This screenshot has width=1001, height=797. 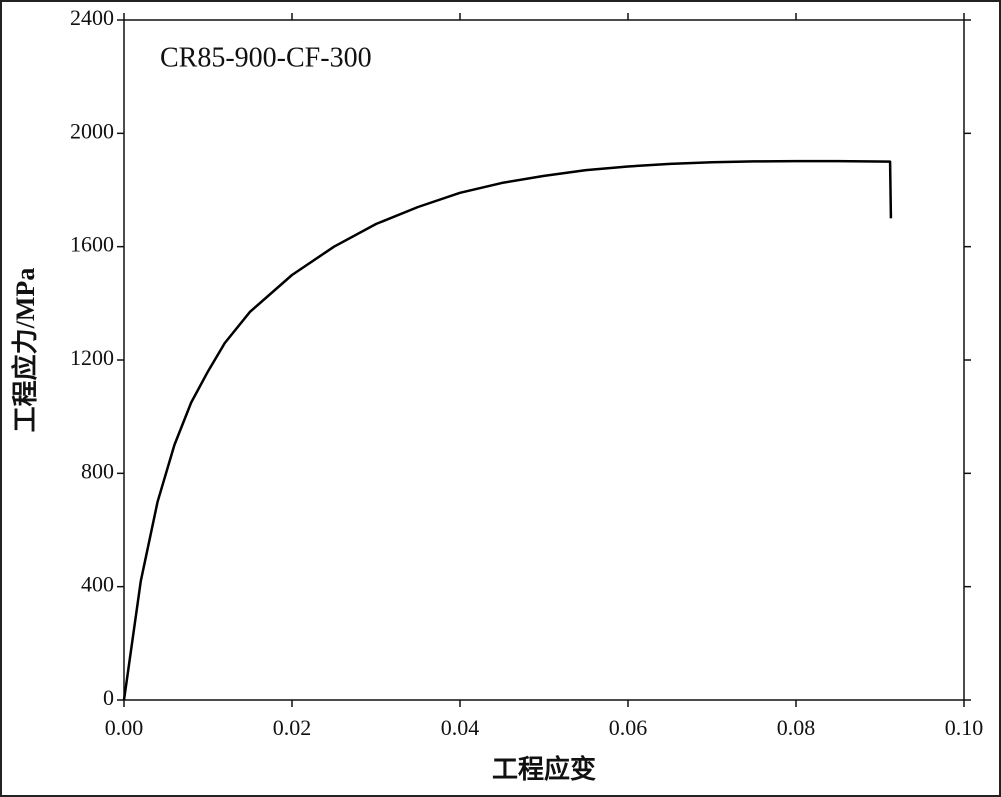 What do you see at coordinates (92, 244) in the screenshot?
I see `y-tick-label: 1600` at bounding box center [92, 244].